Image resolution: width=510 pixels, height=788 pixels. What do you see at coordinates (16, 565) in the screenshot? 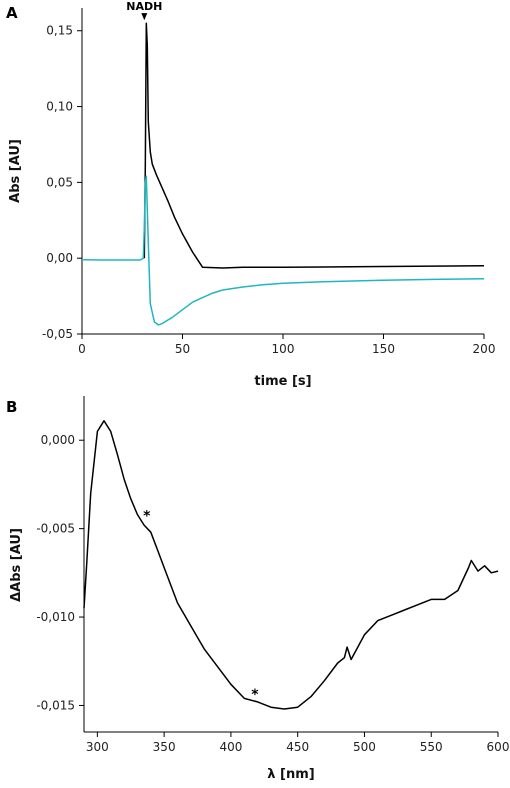
I see `chart-b-ylabel: ΔAbs [AU]` at bounding box center [16, 565].